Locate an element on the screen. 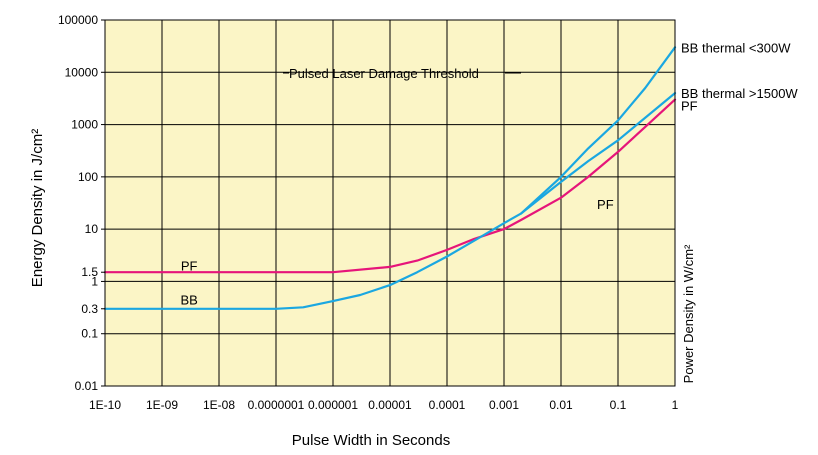  series-line-bb-thermal-300w is located at coordinates (598, 130).